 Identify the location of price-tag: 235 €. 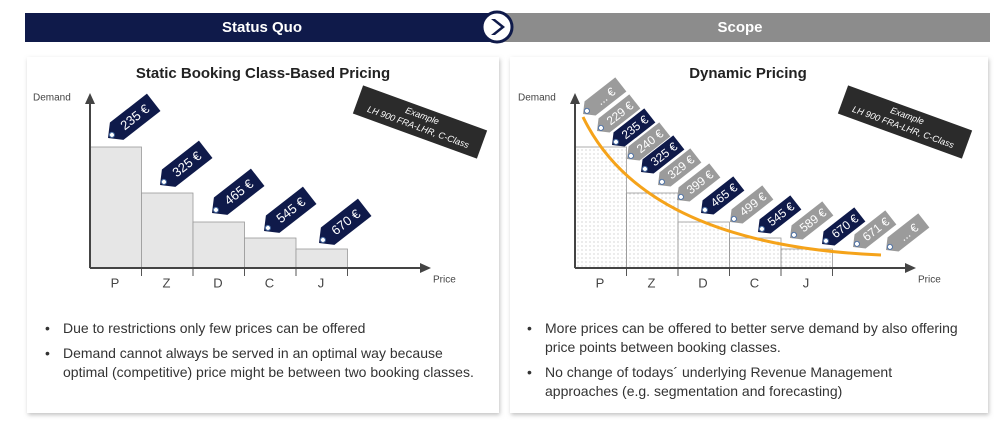
(134, 116).